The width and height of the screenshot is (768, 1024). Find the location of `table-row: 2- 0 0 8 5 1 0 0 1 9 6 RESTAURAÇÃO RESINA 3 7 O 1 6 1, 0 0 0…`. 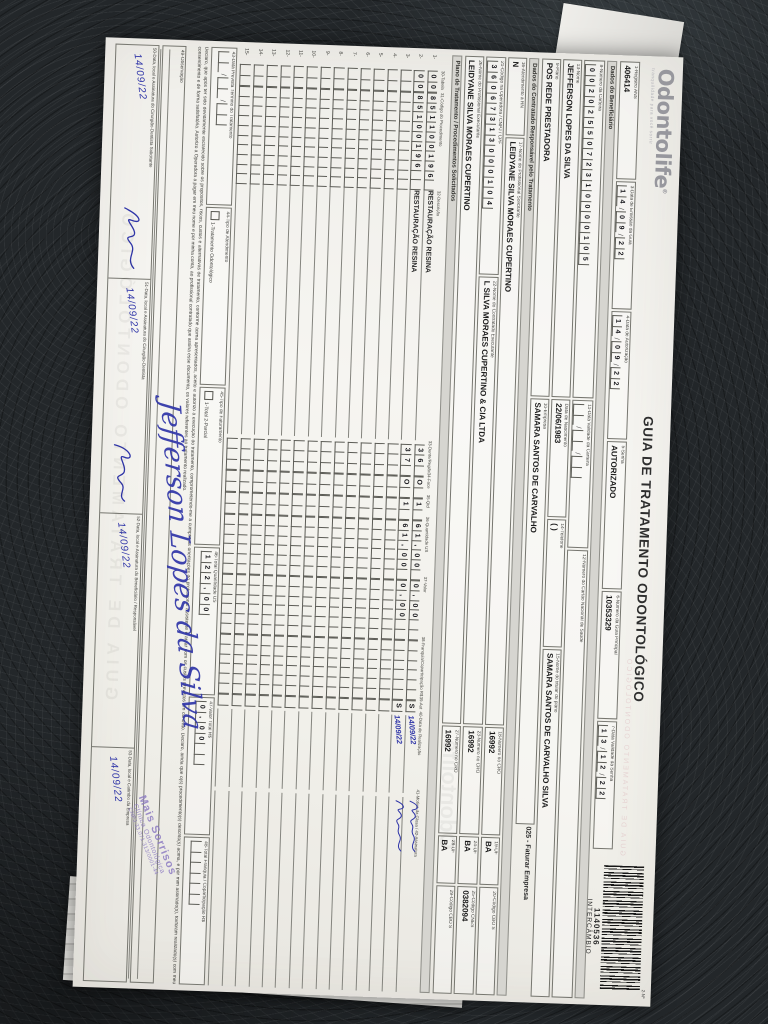

table-row: 2- 0 0 8 5 1 0 0 1 9 6 RESTAURAÇÃO RESINA 3 7 O 1 6 1, 0 0 0… is located at coordinates (405, 523).